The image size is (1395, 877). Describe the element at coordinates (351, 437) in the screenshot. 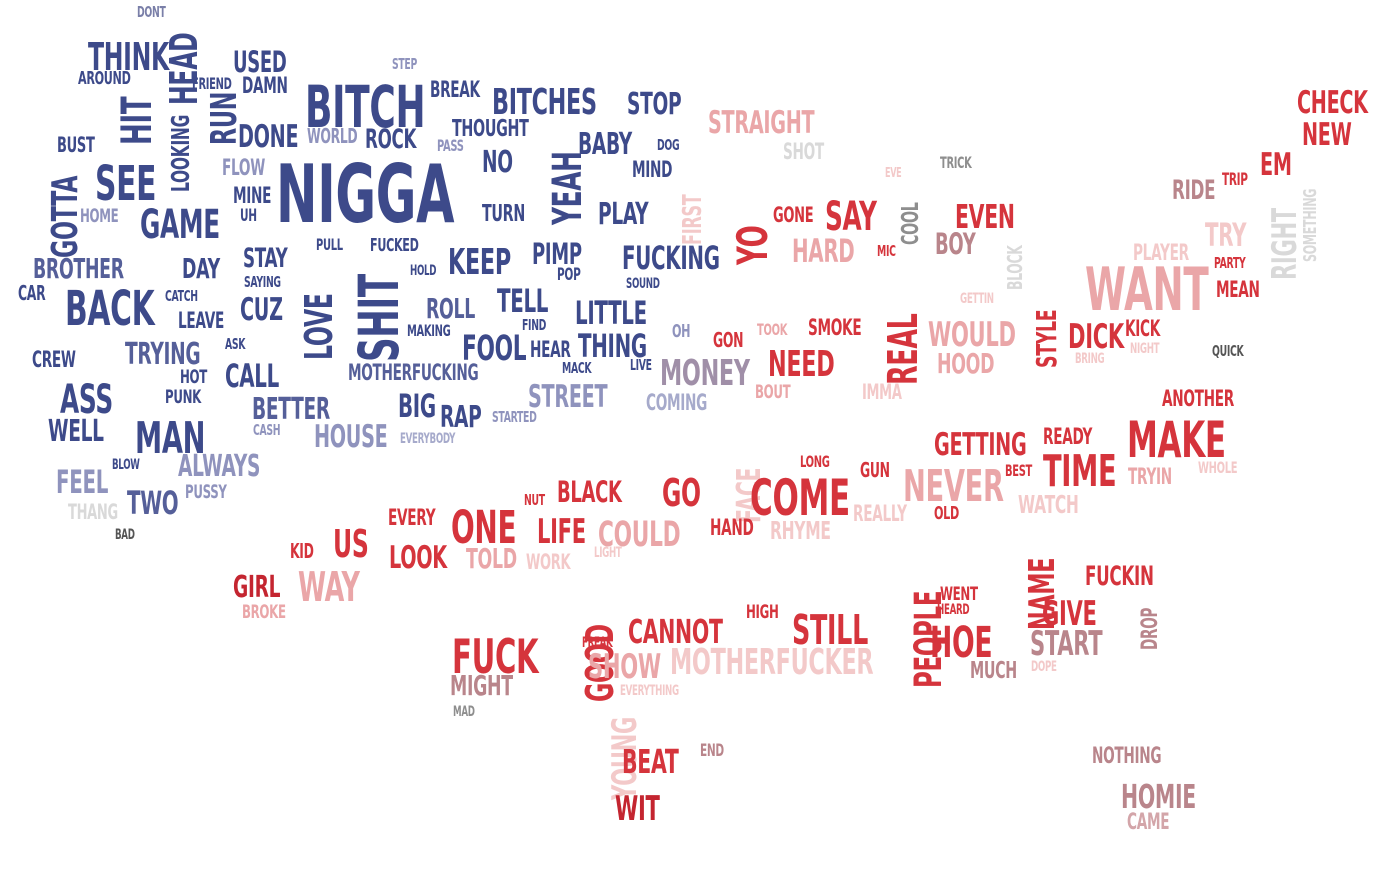

I see `word-house: HOUSE` at that location.